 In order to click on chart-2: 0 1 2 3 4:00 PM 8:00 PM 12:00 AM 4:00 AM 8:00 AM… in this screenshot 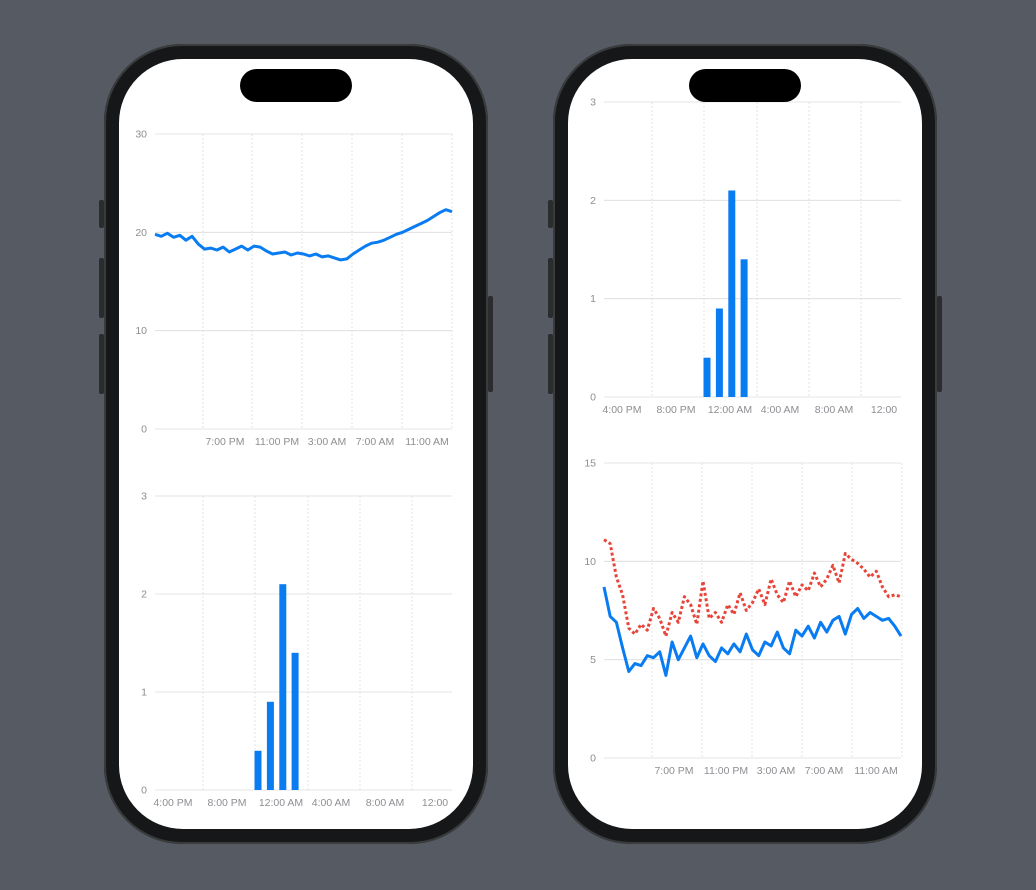, I will do `click(745, 256)`.